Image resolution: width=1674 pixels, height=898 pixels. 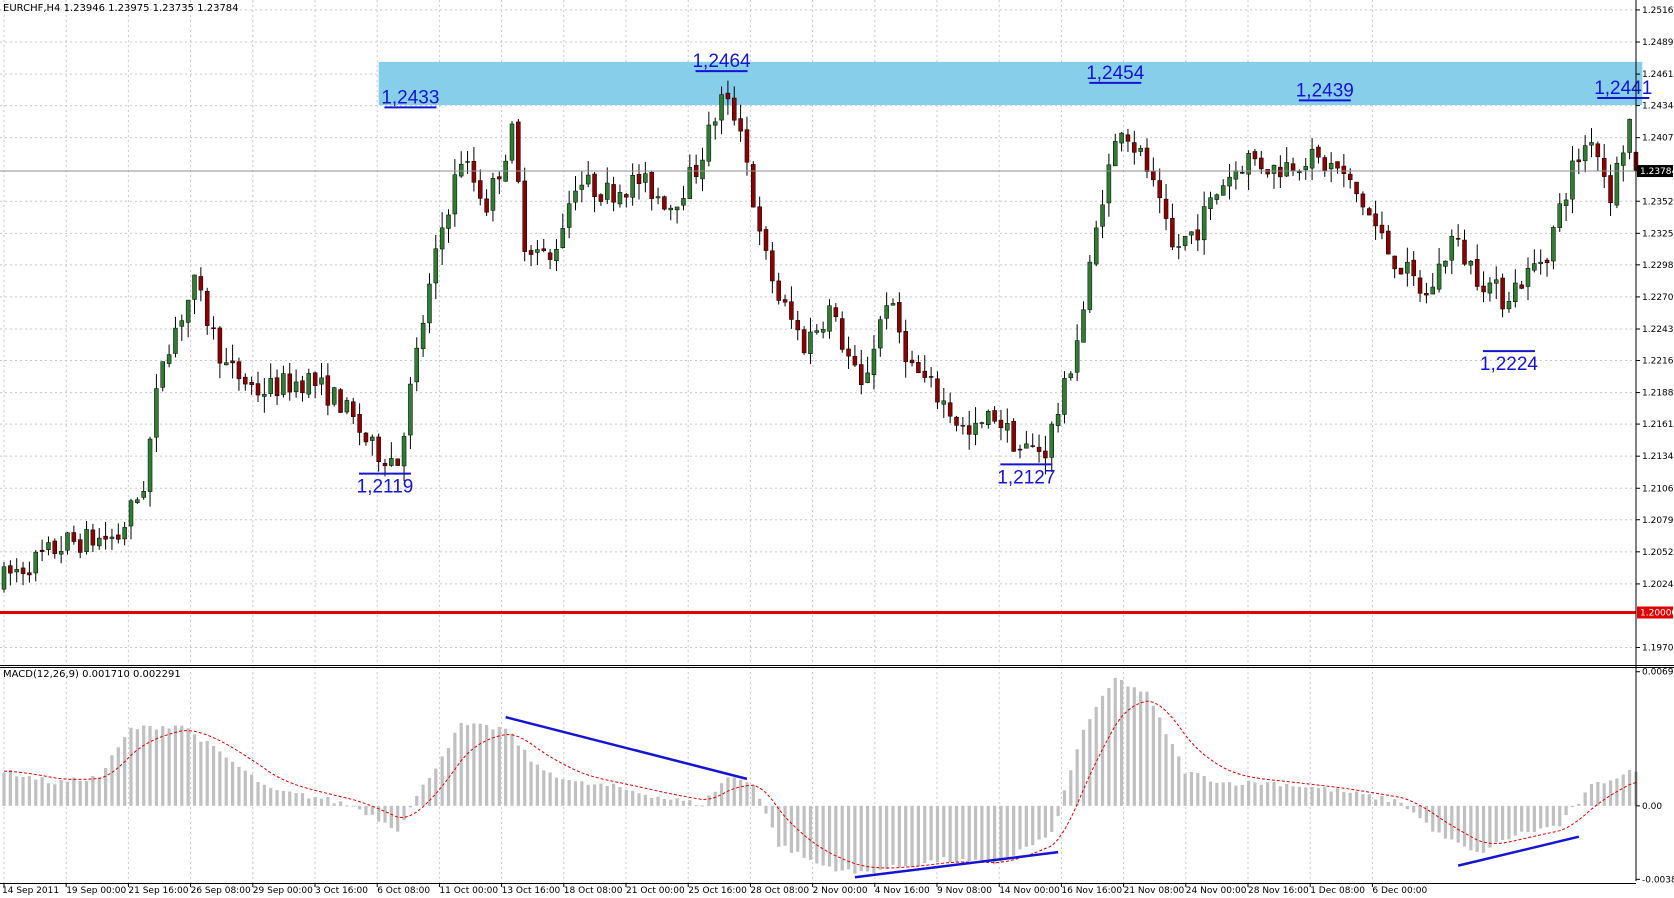 What do you see at coordinates (1658, 362) in the screenshot?
I see `price-tick-label: 1.22160` at bounding box center [1658, 362].